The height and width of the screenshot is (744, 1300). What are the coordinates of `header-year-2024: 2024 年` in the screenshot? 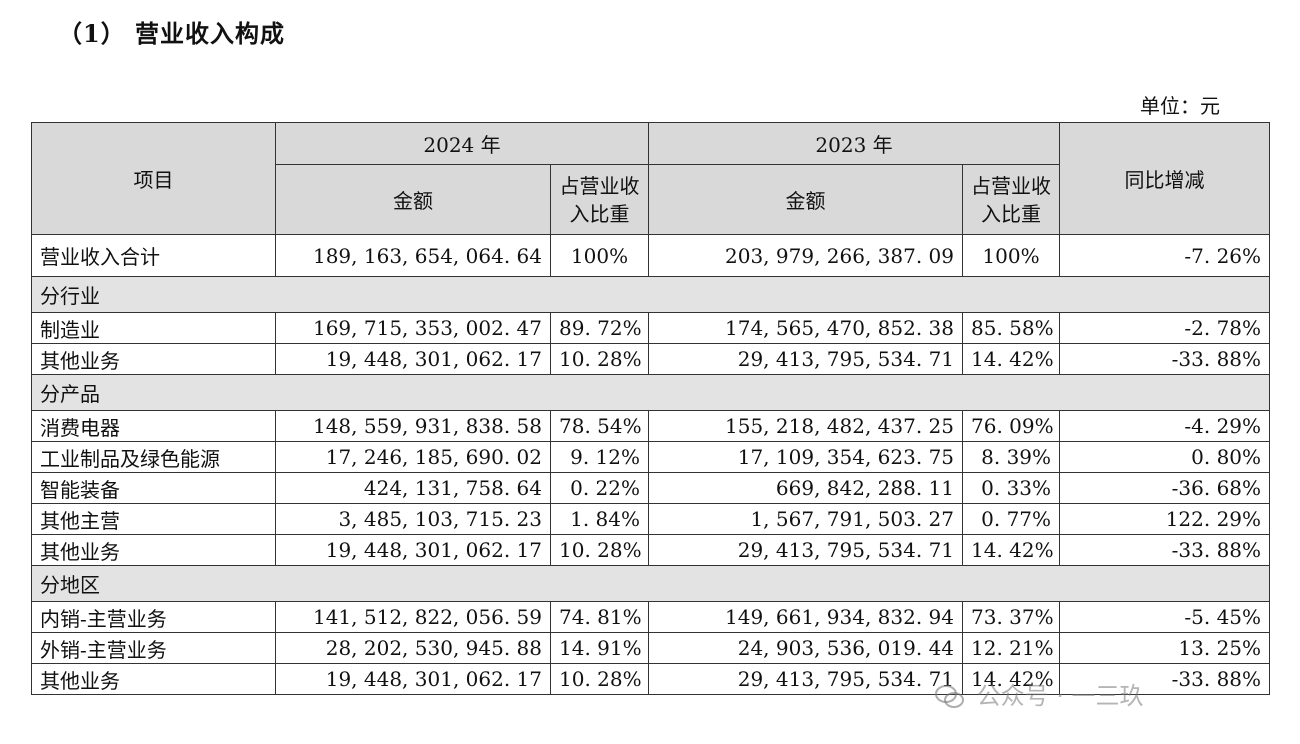 It's located at (462, 143).